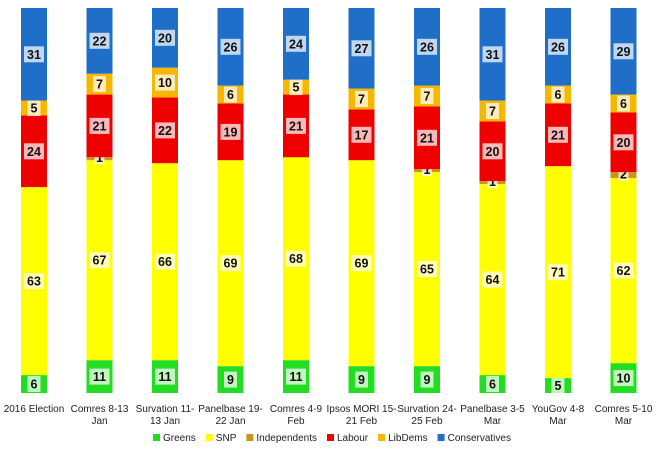 Image resolution: width=665 pixels, height=451 pixels. What do you see at coordinates (296, 415) in the screenshot?
I see `category-label: Comres 4-9 Feb` at bounding box center [296, 415].